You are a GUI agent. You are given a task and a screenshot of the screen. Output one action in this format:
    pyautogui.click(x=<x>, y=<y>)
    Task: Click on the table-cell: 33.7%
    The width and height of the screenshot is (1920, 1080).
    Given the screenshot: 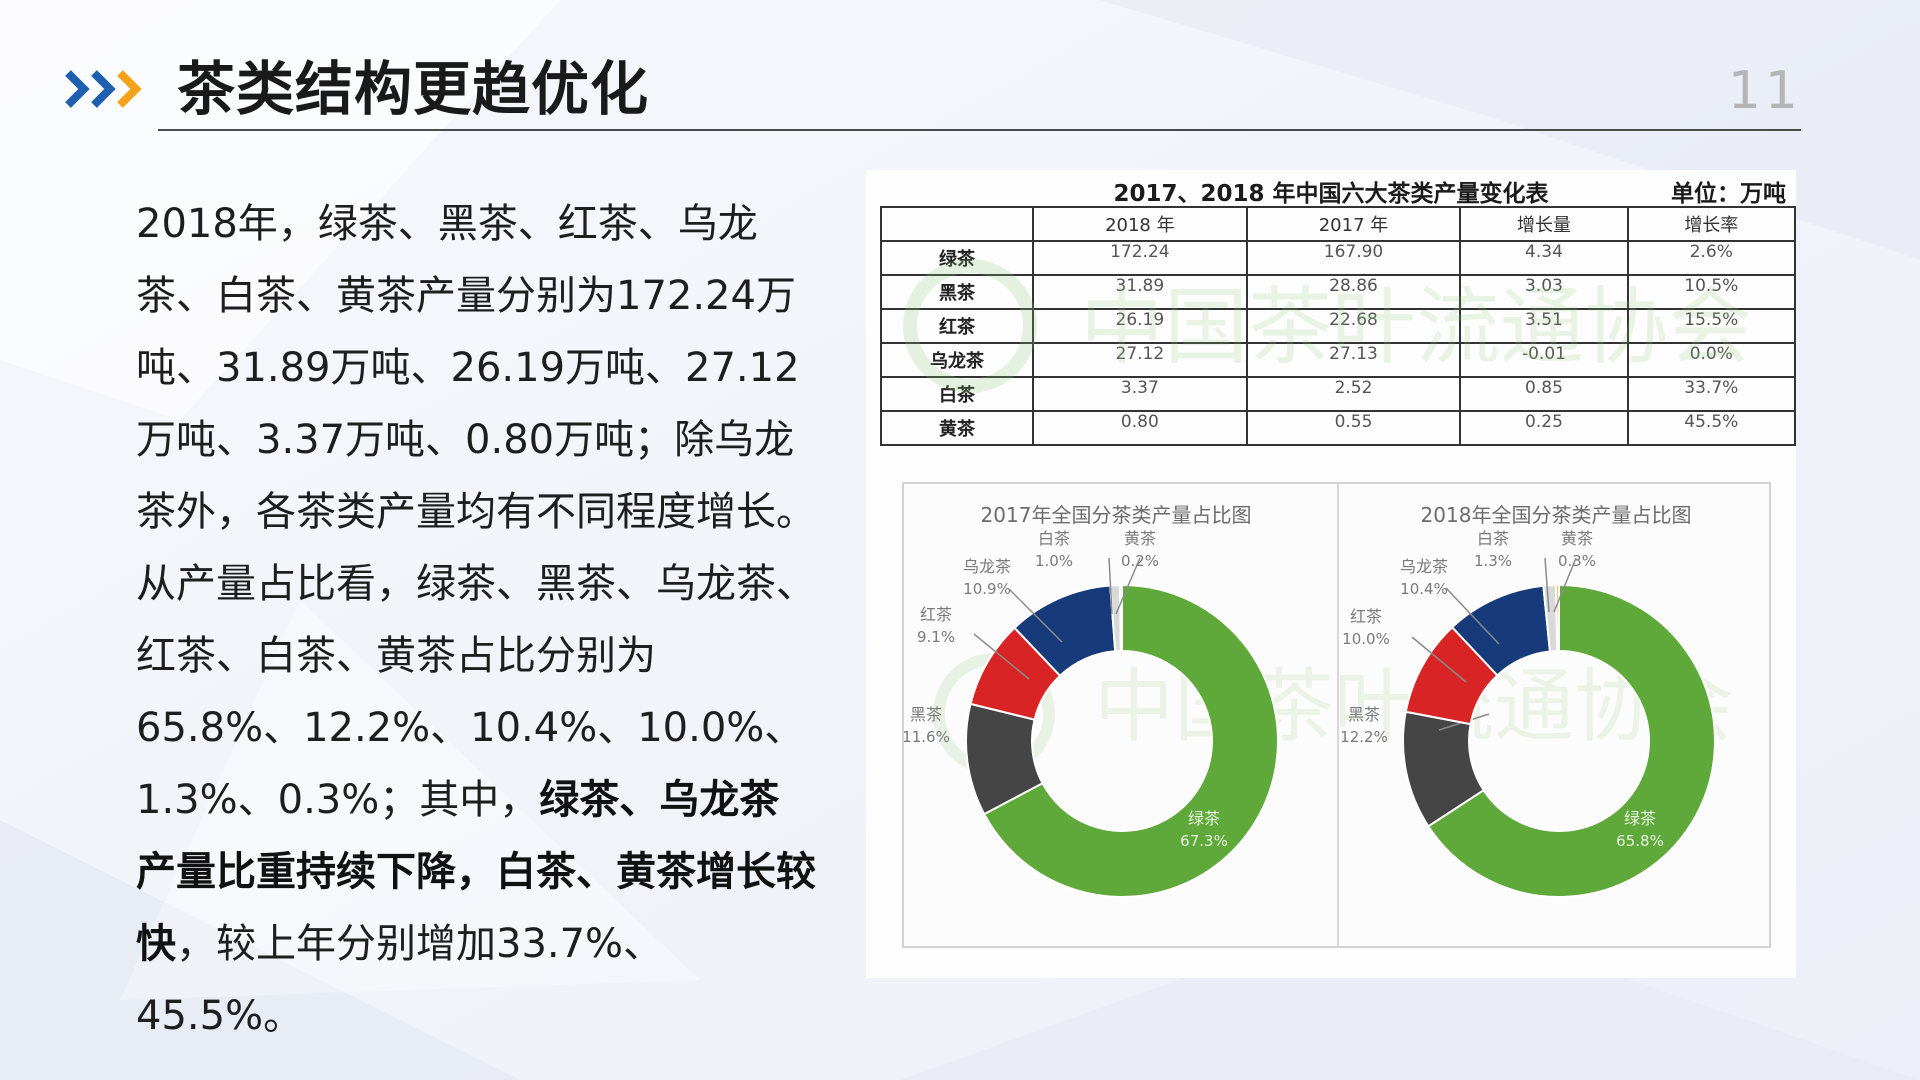 What is the action you would take?
    pyautogui.click(x=1711, y=394)
    